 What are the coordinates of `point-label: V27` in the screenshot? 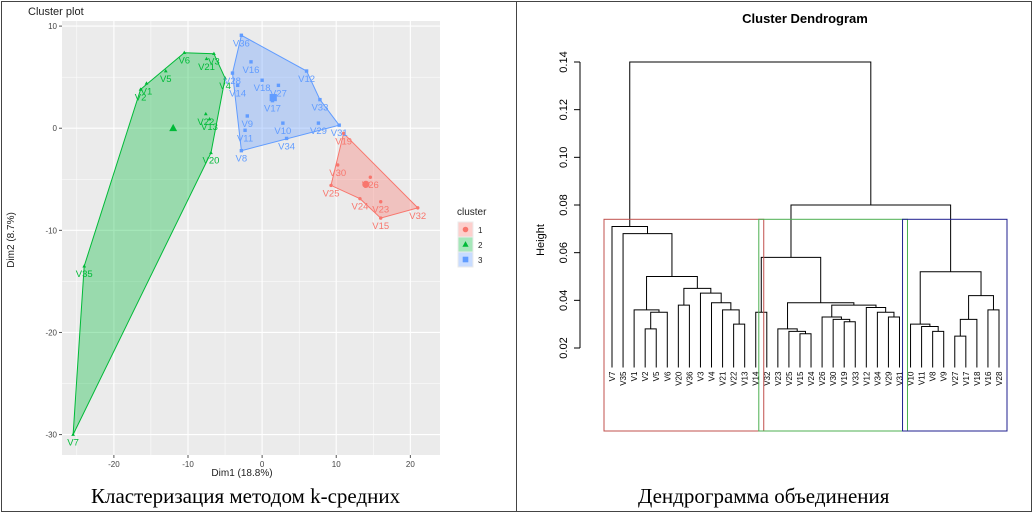 It's located at (278, 93).